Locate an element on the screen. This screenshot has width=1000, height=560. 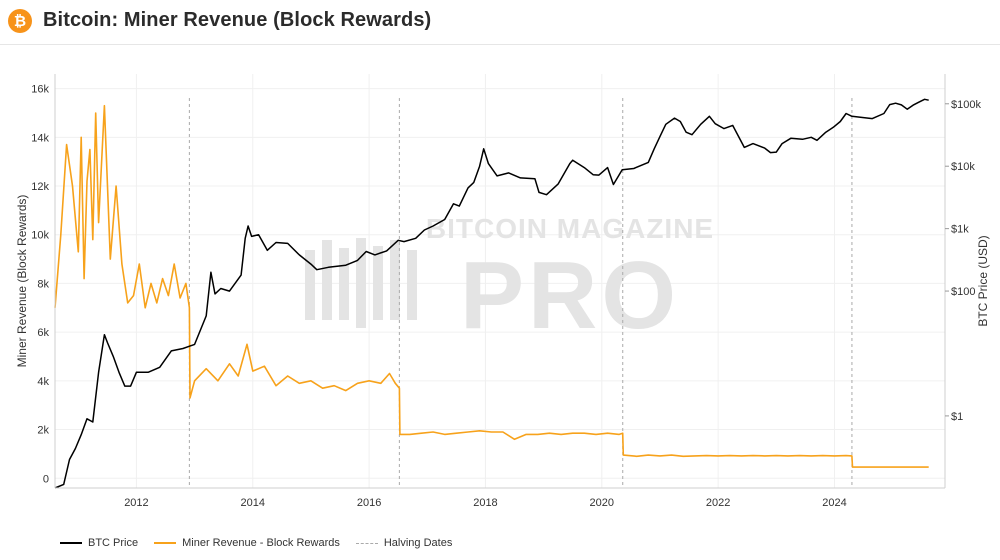
legend-label-btc-price: BTC Price is located at coordinates (113, 543).